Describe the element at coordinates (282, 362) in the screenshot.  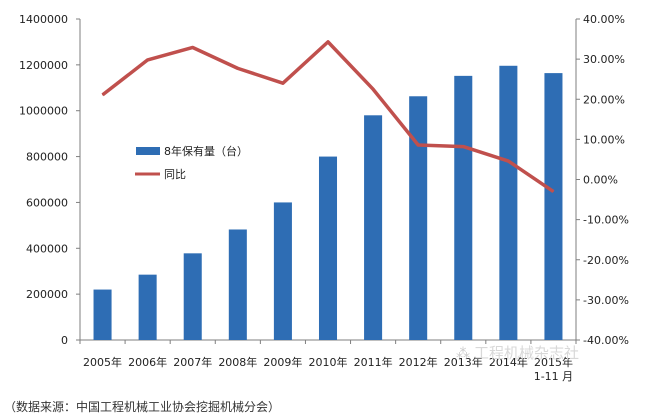
I see `x-tick-label: 2009年` at that location.